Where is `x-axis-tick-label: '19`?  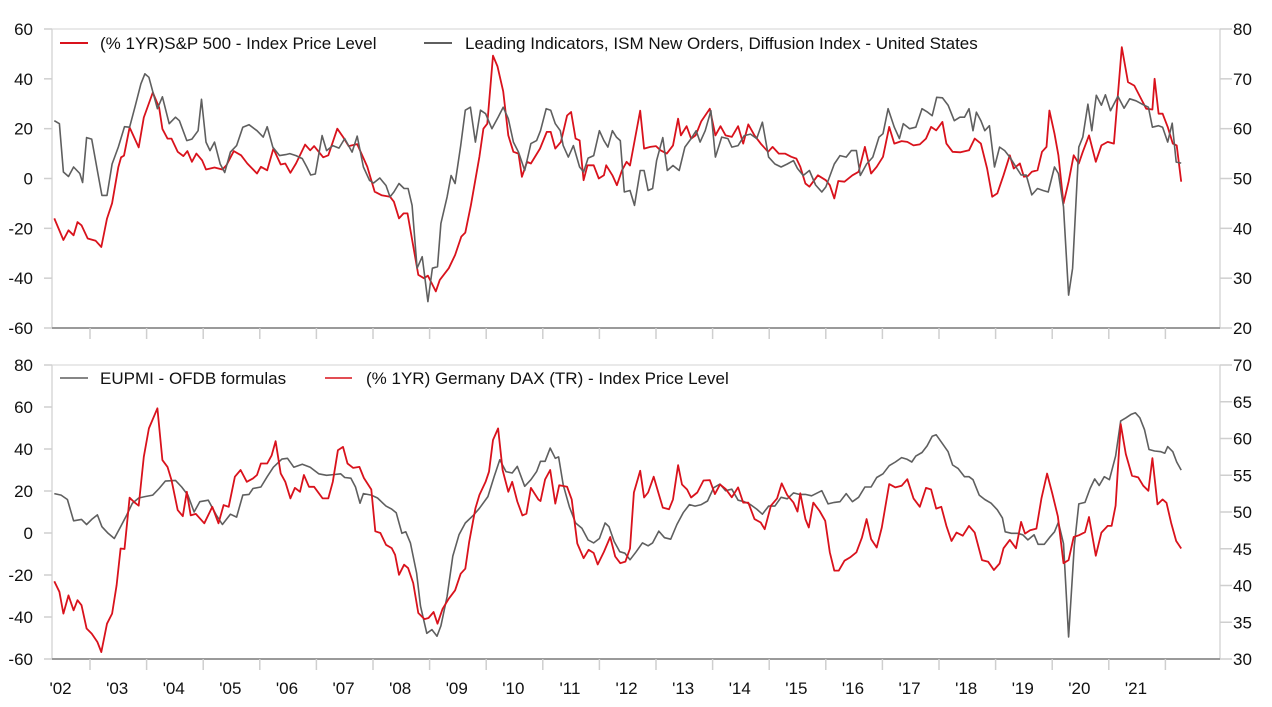 x-axis-tick-label: '19 is located at coordinates (1023, 688).